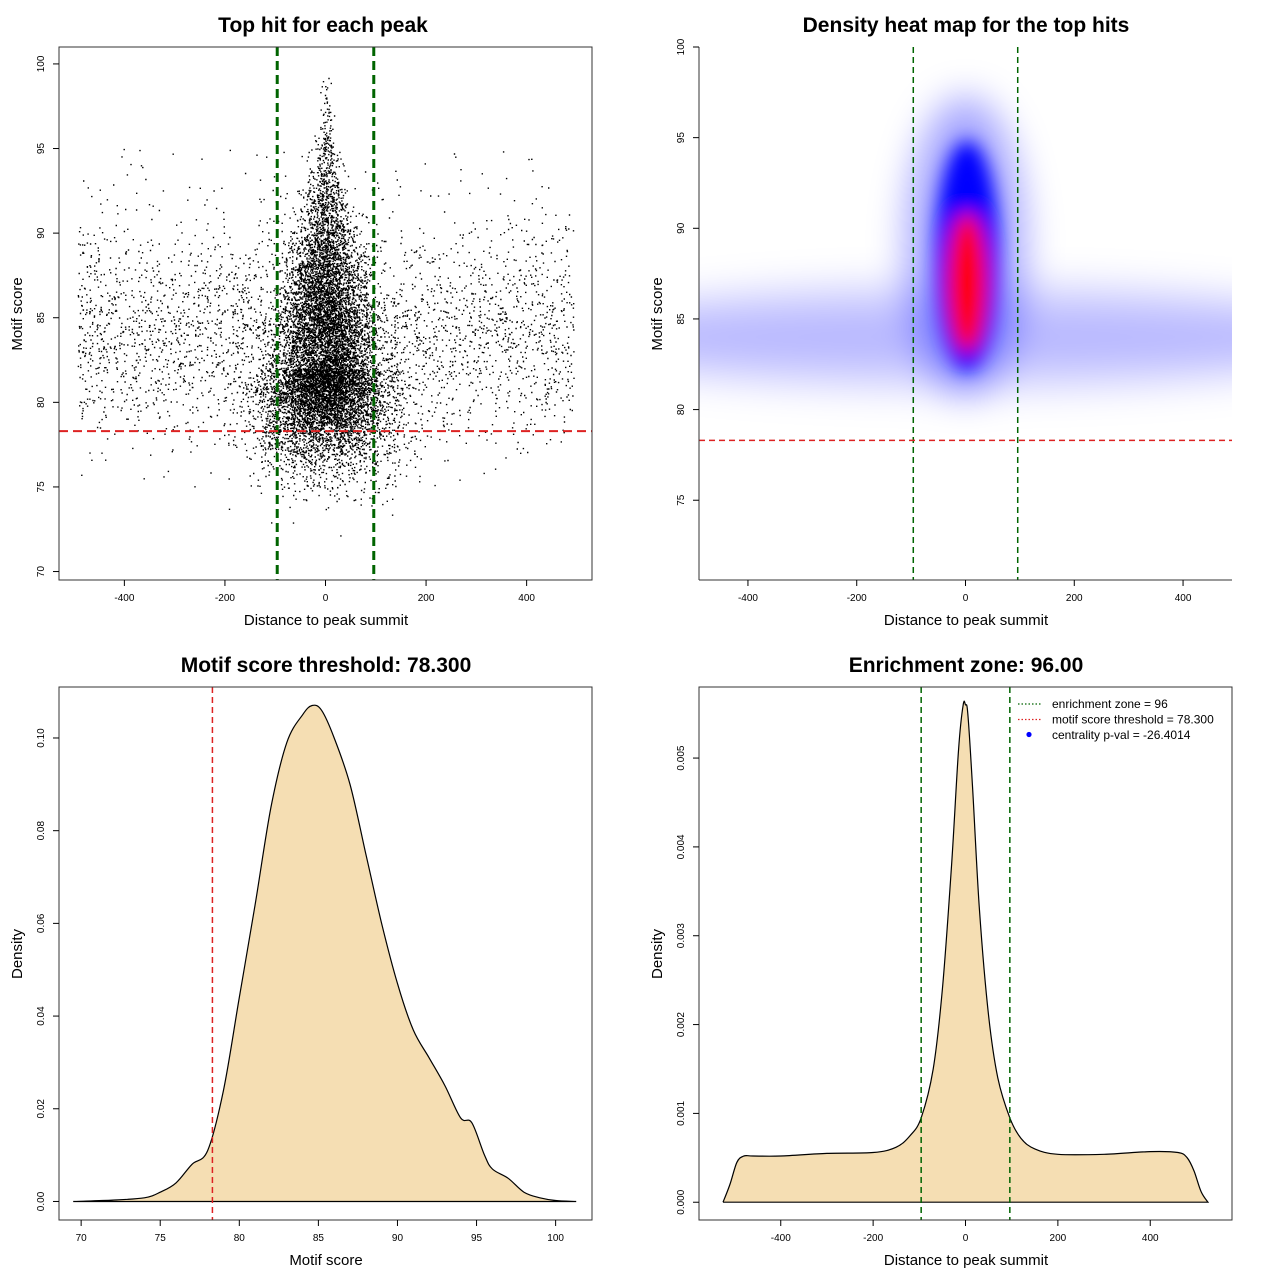 This screenshot has width=1280, height=1280. What do you see at coordinates (873, 1238) in the screenshot?
I see `distance-density-x-tick-label: -200` at bounding box center [873, 1238].